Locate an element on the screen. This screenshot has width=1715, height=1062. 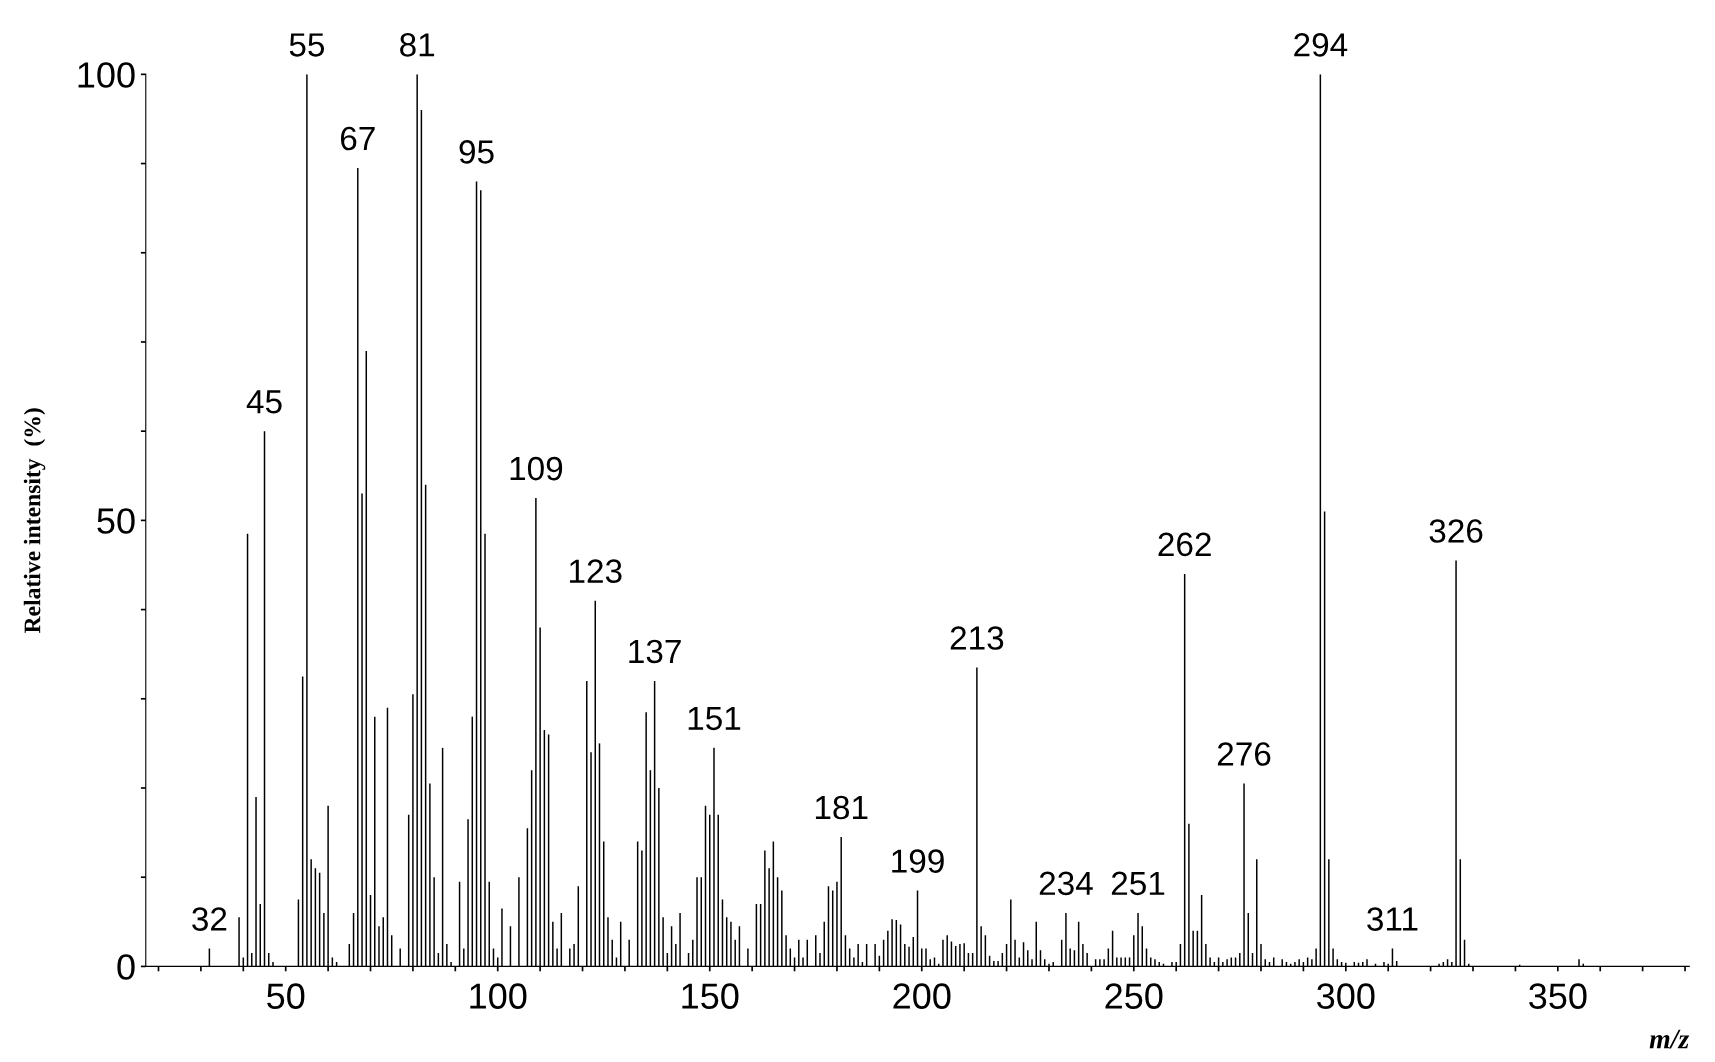
annotation: 45 is located at coordinates (264, 402).